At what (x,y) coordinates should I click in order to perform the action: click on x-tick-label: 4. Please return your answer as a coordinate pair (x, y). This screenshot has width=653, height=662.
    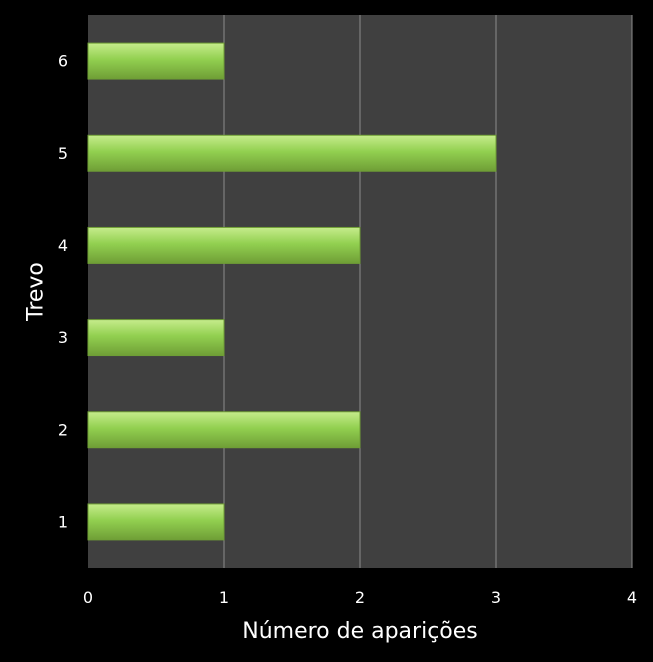
    Looking at the image, I should click on (632, 597).